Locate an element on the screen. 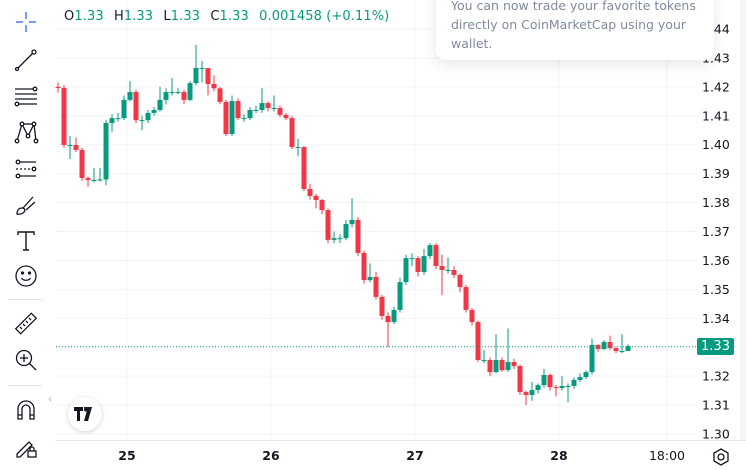  pattern-icon is located at coordinates (26, 132).